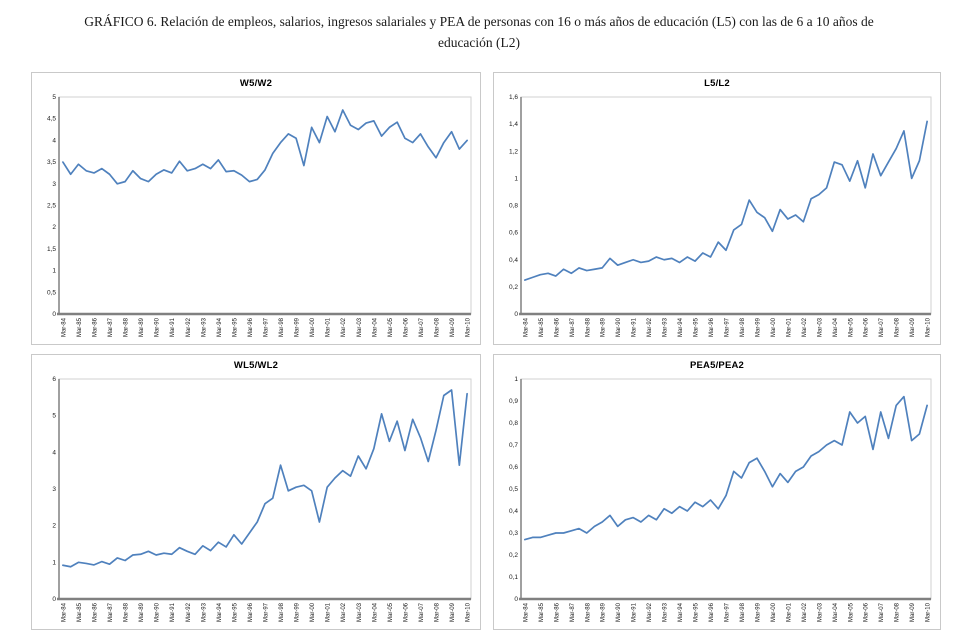 This screenshot has width=958, height=644. Describe the element at coordinates (513, 124) in the screenshot. I see `y-tick-label: 1,4` at that location.